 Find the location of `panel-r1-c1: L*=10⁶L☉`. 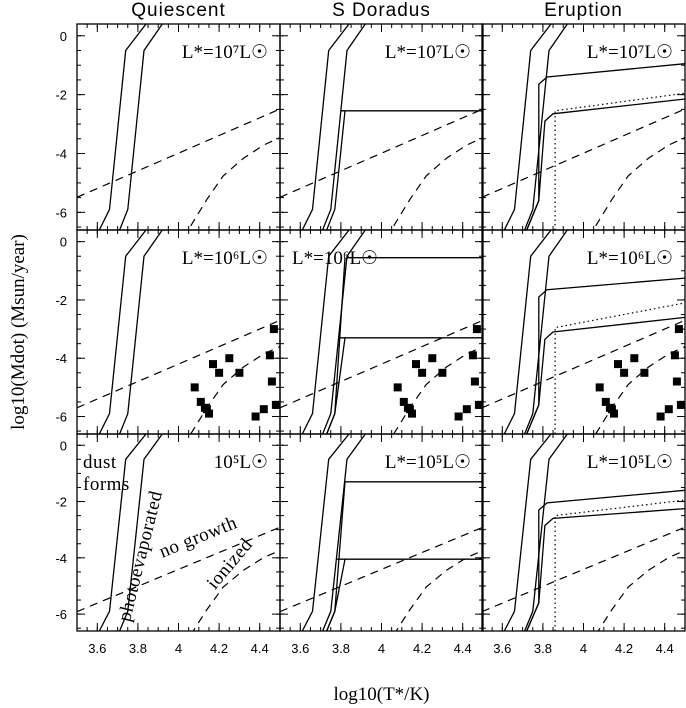

panel-r1-c1: L*=10⁶L☉ is located at coordinates (381, 332).